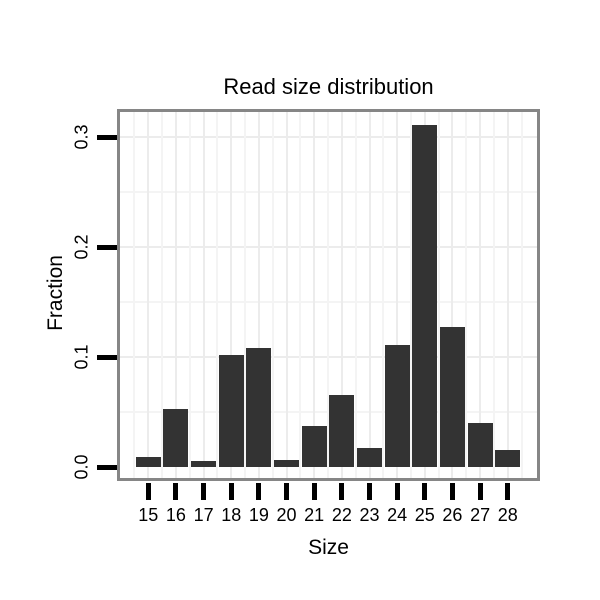  Describe the element at coordinates (314, 515) in the screenshot. I see `x-axis-tick-label: 21` at that location.